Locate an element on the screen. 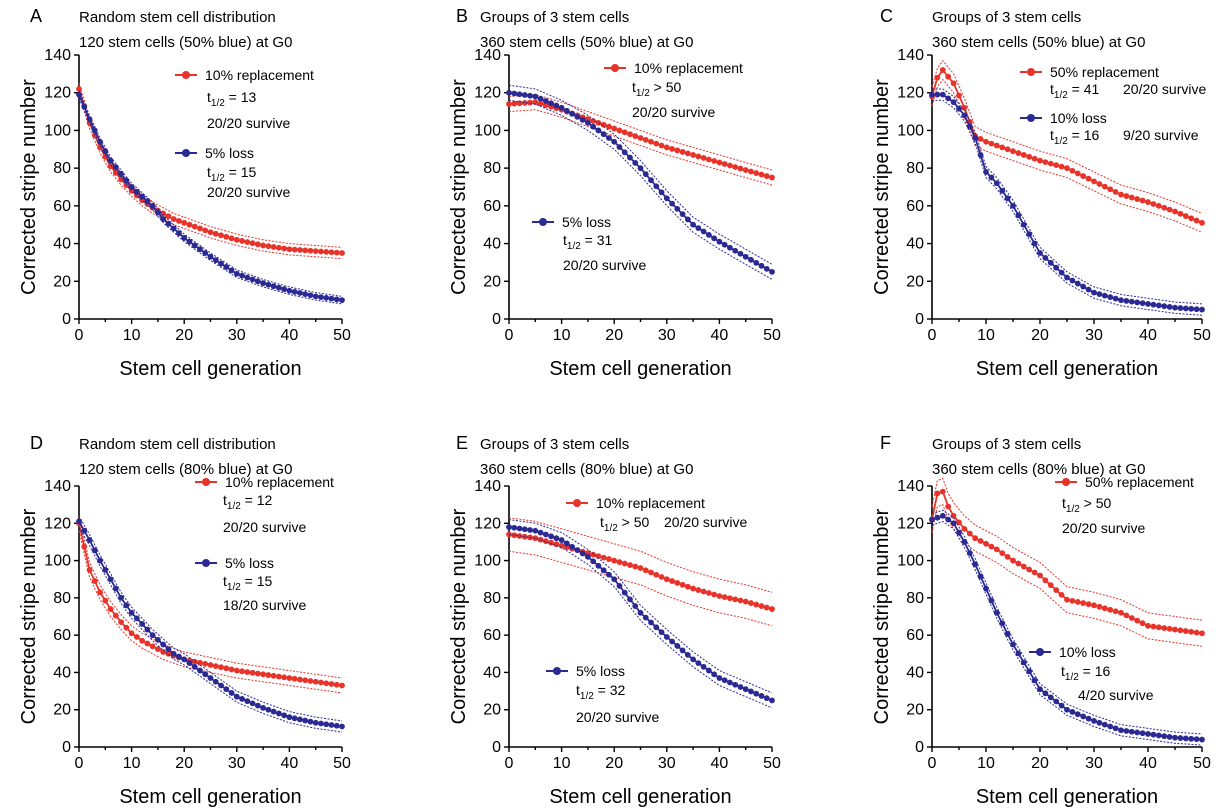 This screenshot has width=1222, height=812. half-life-value: = 31 is located at coordinates (597, 240).